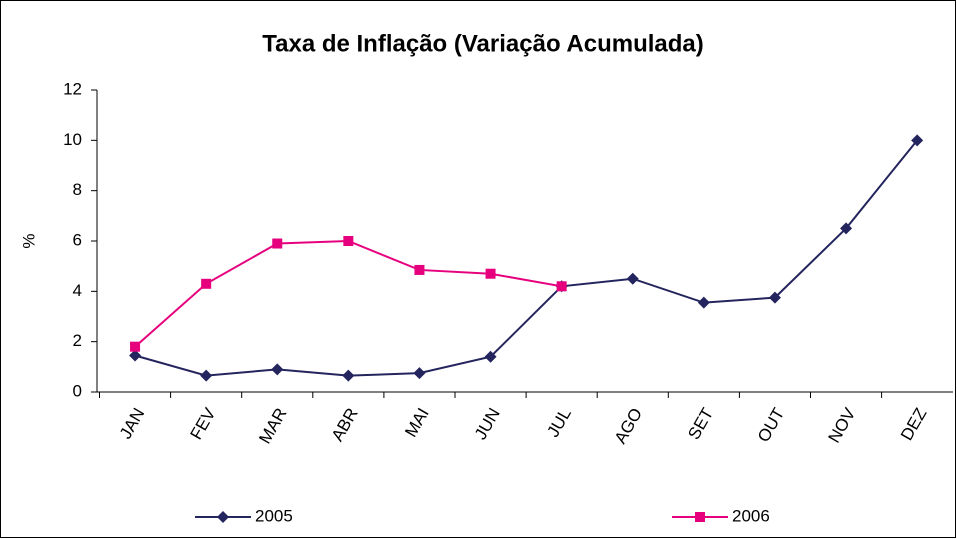 Image resolution: width=957 pixels, height=539 pixels. What do you see at coordinates (274, 515) in the screenshot?
I see `legend-label: 2005` at bounding box center [274, 515].